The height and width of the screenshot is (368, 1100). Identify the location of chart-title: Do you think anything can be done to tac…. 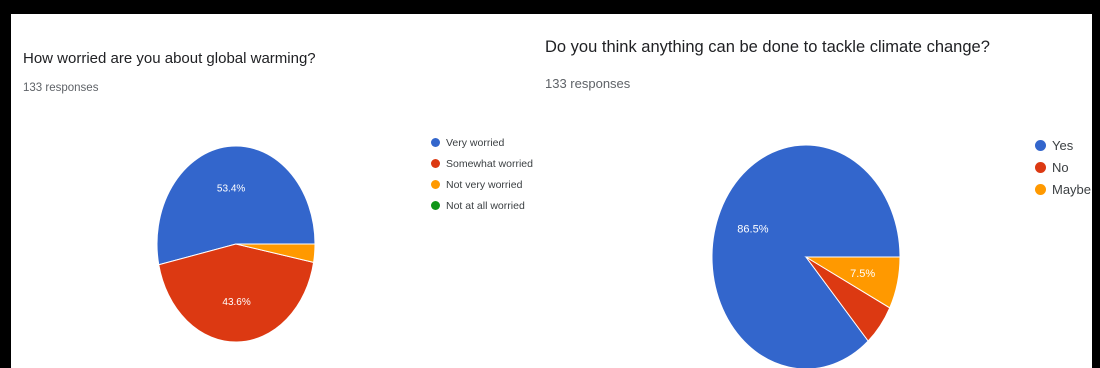
(767, 47).